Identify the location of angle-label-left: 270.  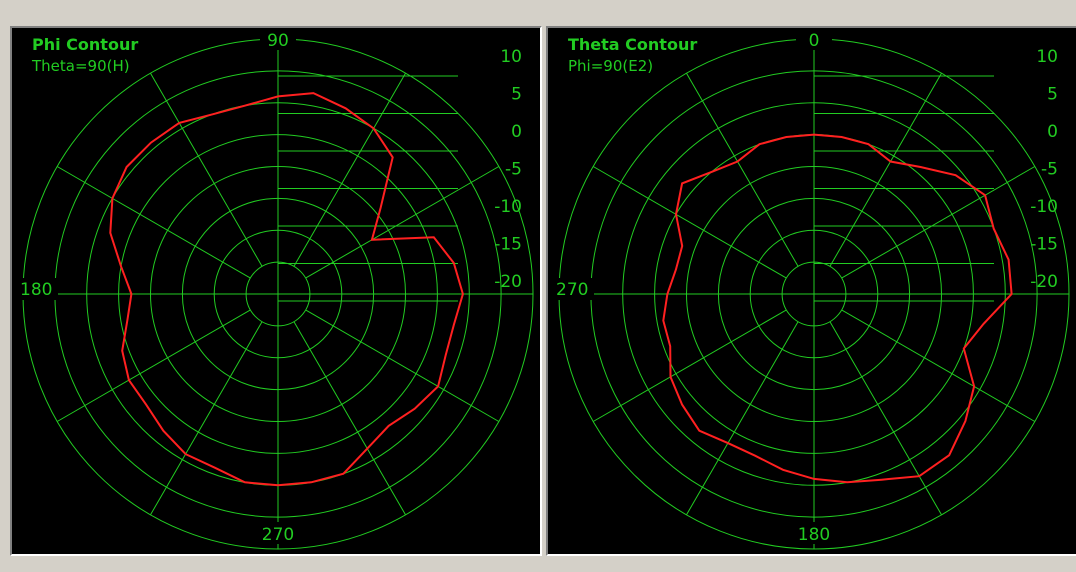
(572, 290).